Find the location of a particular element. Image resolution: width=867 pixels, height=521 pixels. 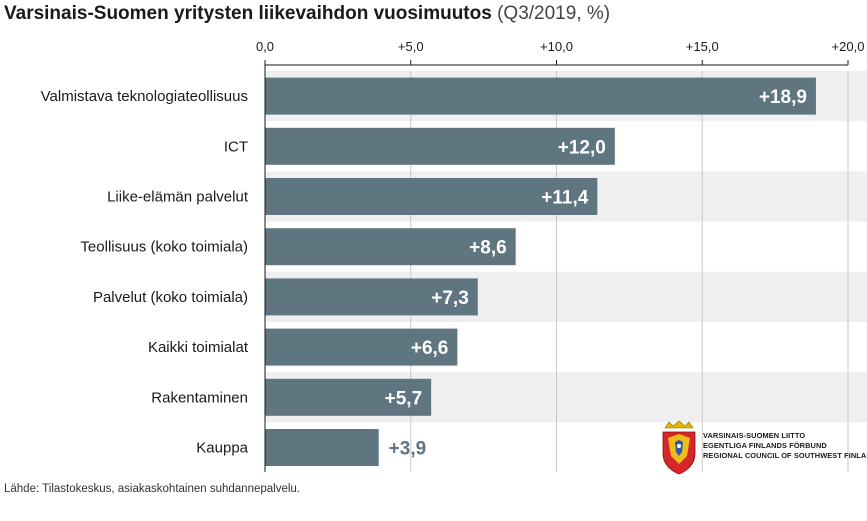

x-tick-label: +5,0 is located at coordinates (411, 46).